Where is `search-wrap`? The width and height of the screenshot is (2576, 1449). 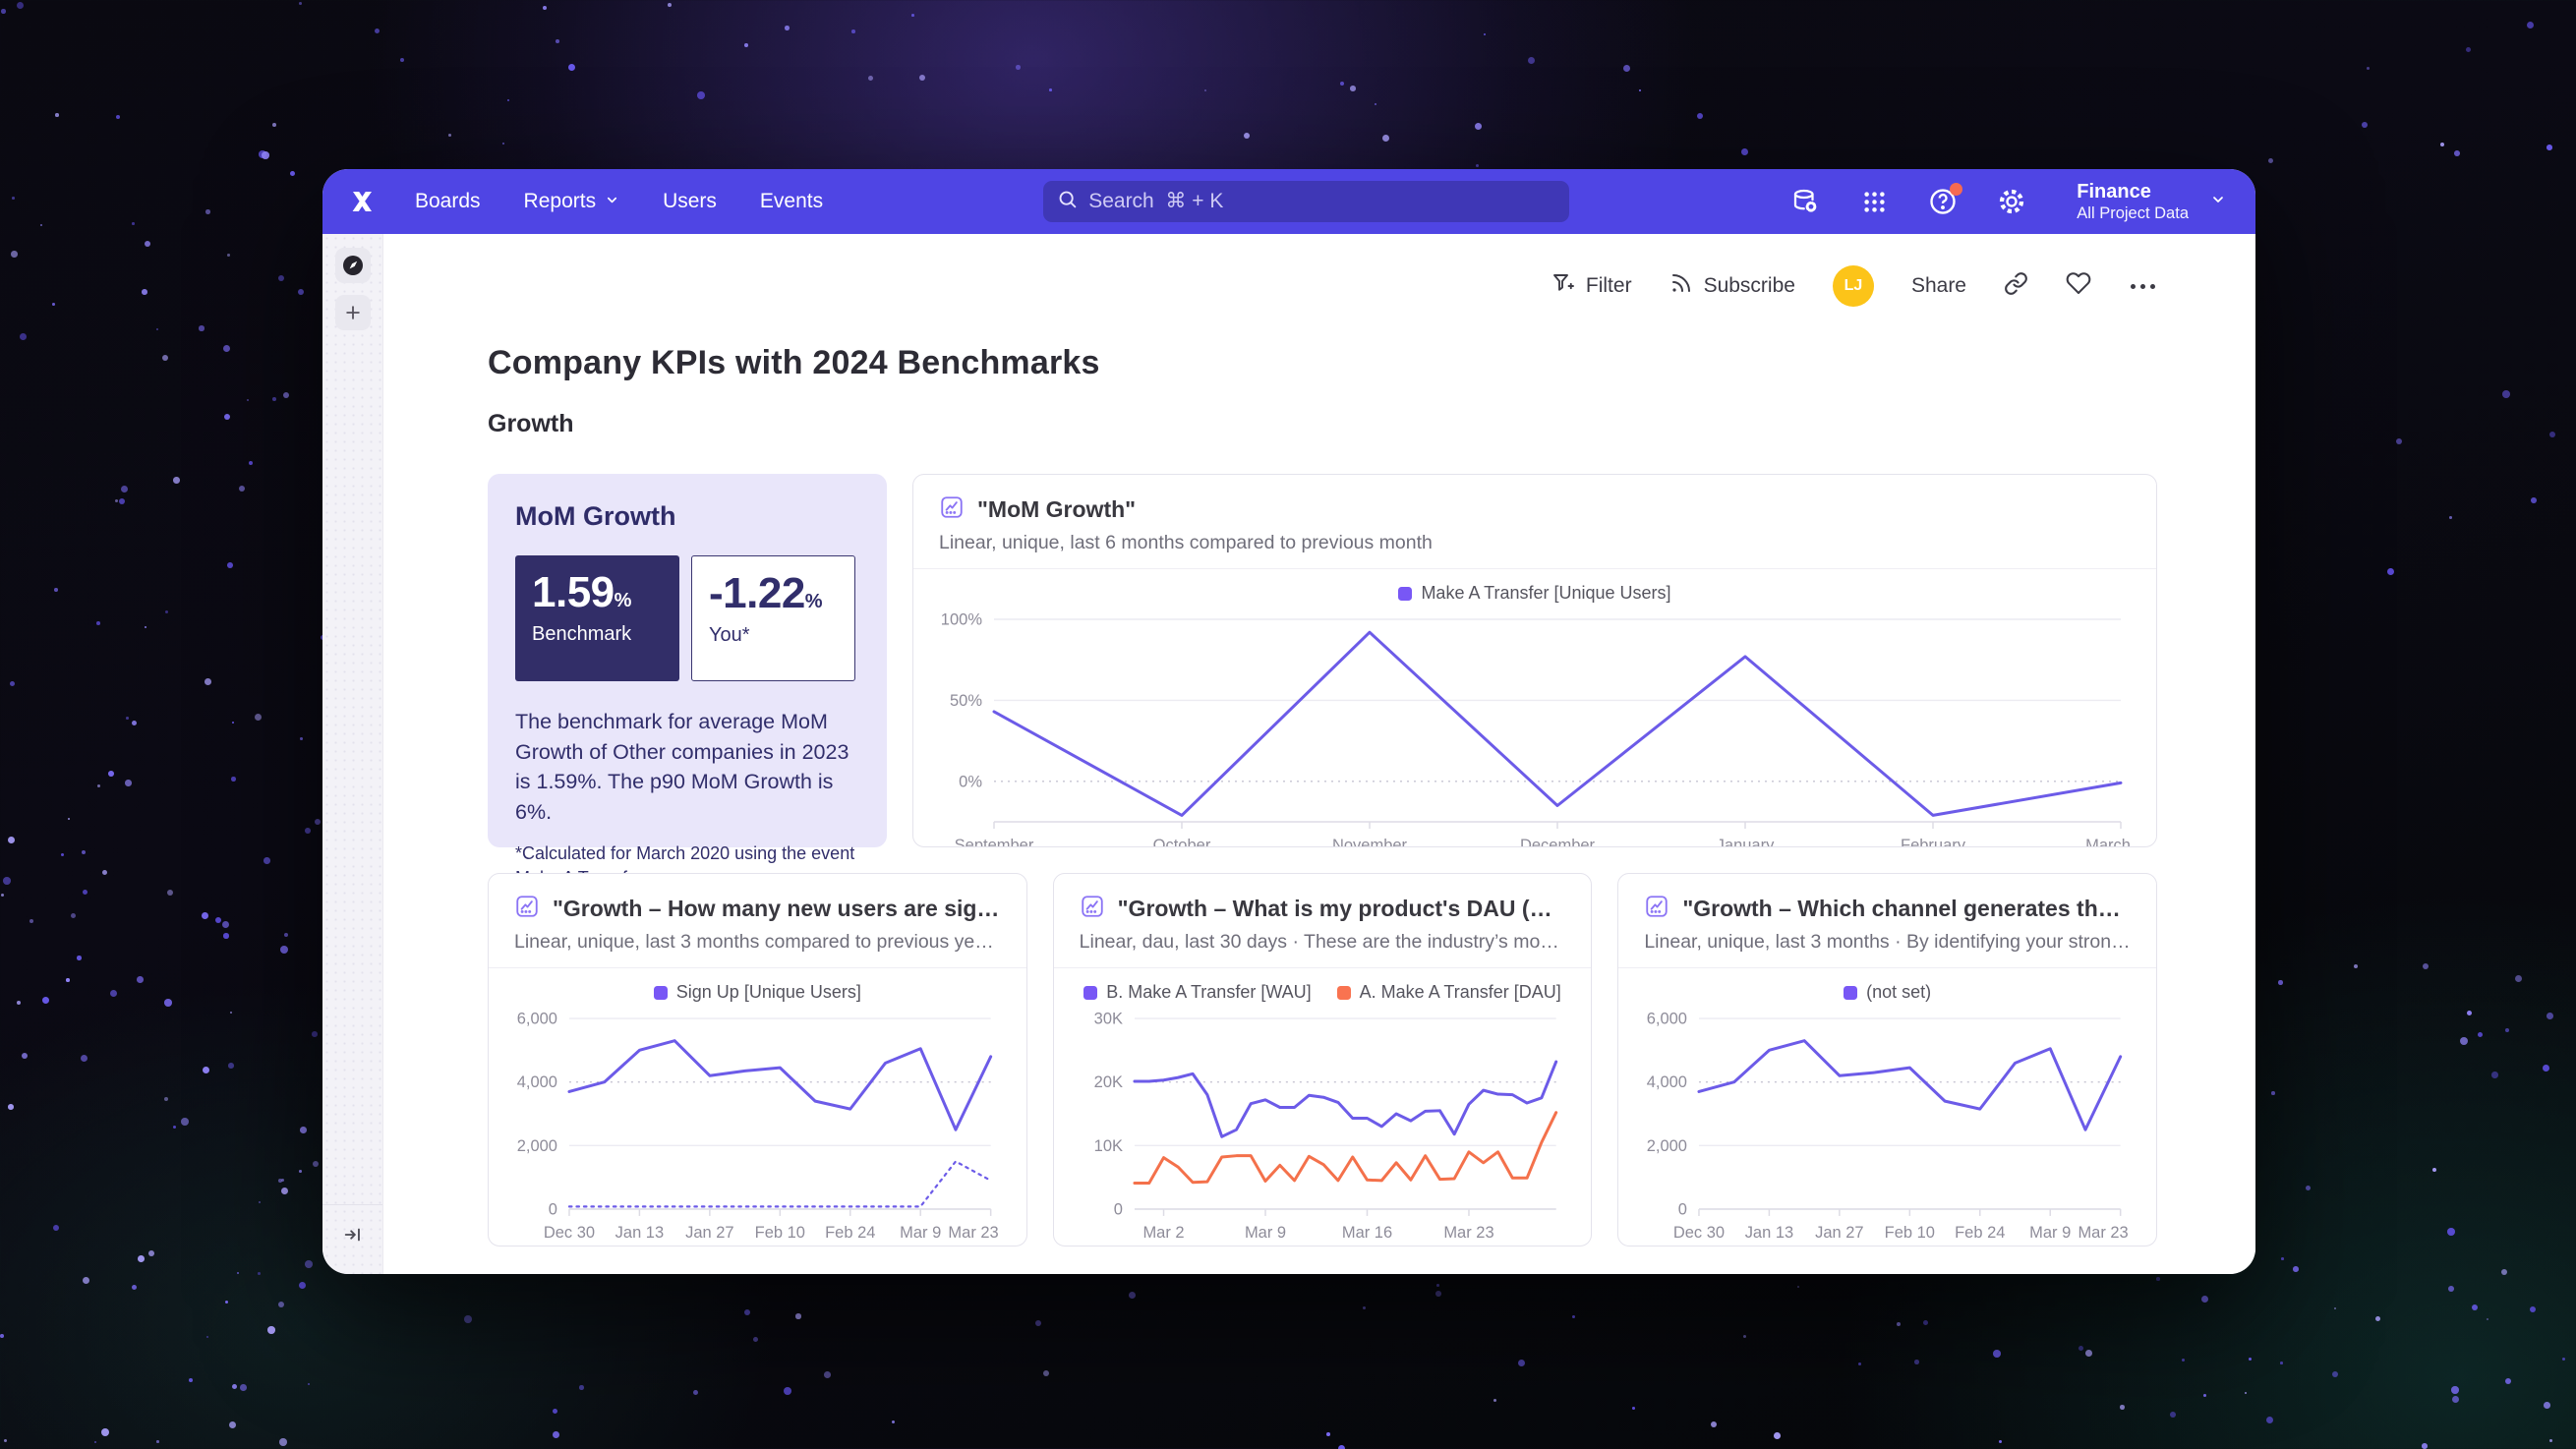
search-wrap is located at coordinates (1306, 202).